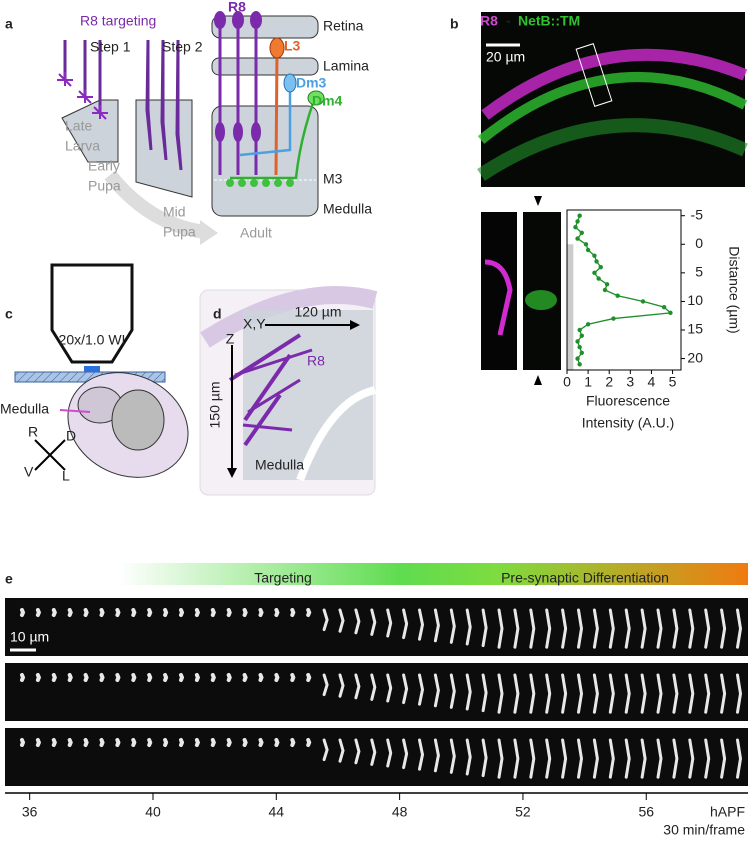 The height and width of the screenshot is (844, 748). What do you see at coordinates (174, 212) in the screenshot?
I see `label: Mid` at bounding box center [174, 212].